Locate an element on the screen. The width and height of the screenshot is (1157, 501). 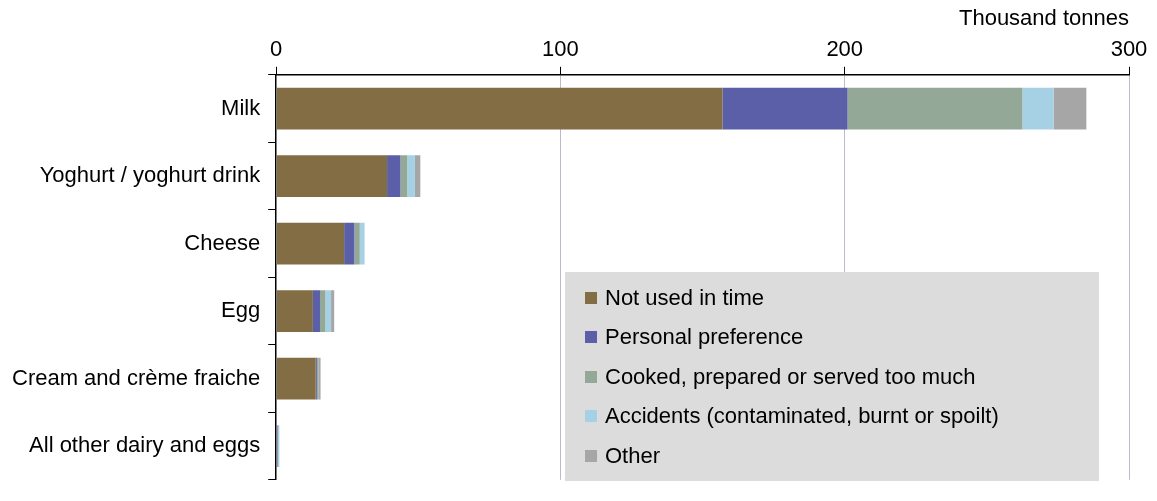
y-tick-label: Cream and crème fraiche is located at coordinates (136, 377).